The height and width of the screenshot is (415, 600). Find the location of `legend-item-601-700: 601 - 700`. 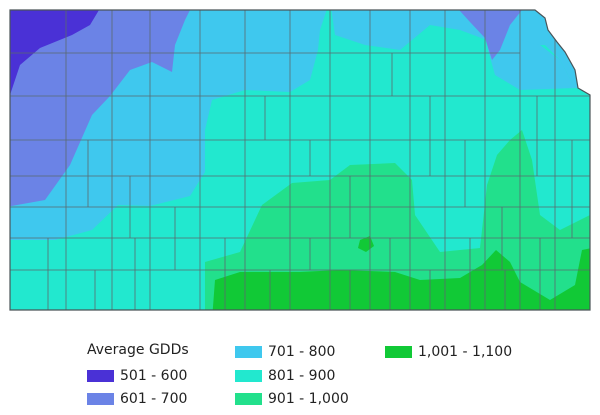

legend-item-601-700: 601 - 700 is located at coordinates (137, 399).